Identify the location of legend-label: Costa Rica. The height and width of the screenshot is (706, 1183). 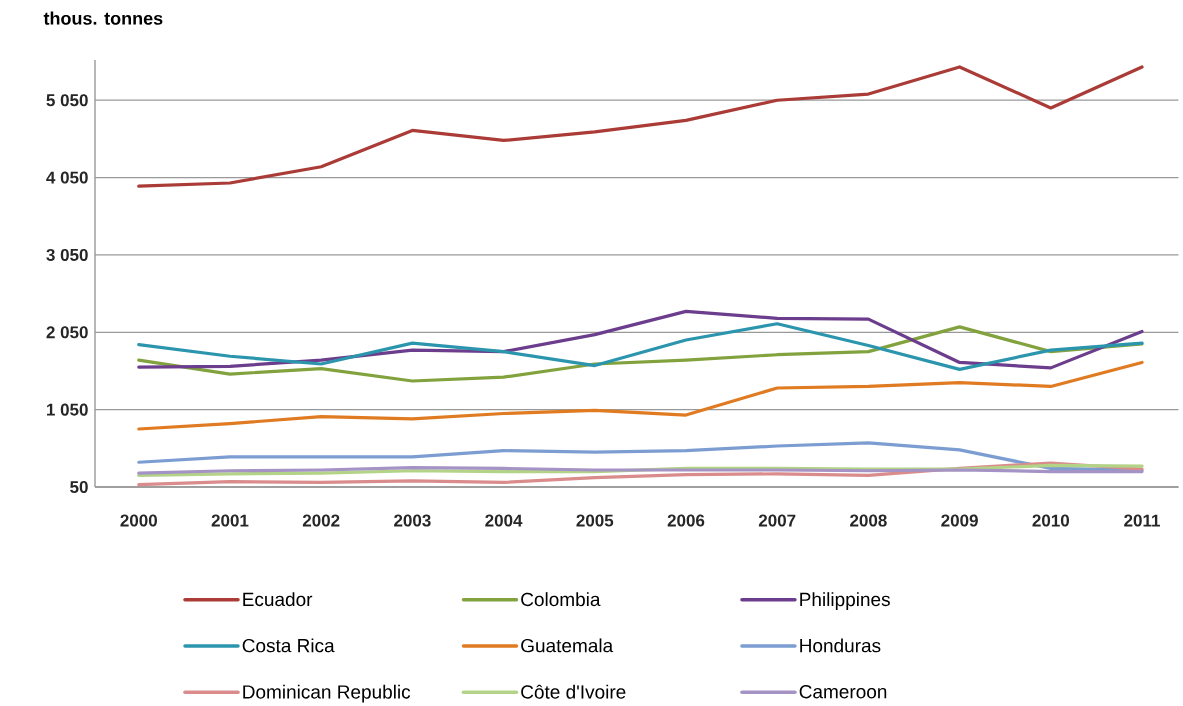
(288, 645).